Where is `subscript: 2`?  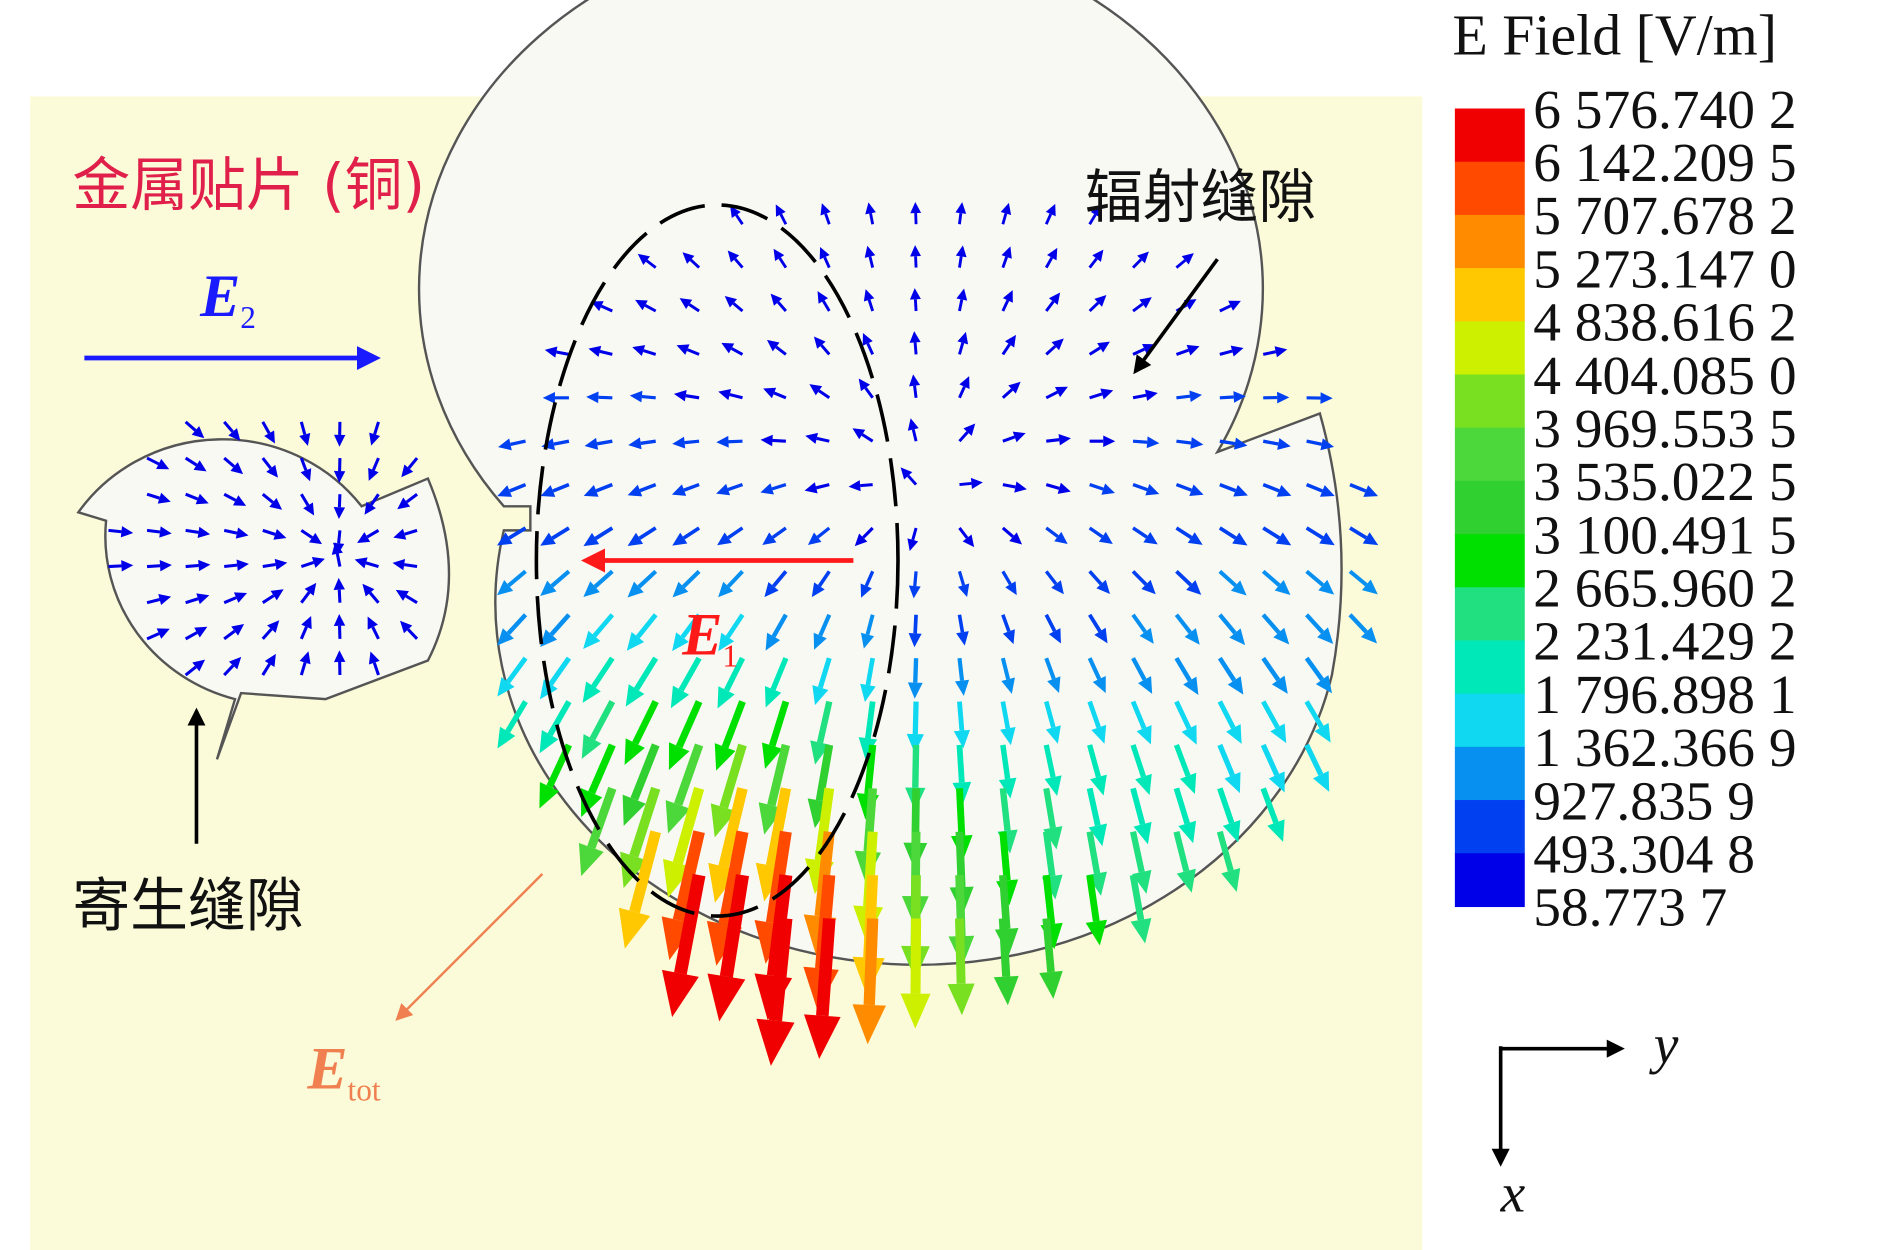
subscript: 2 is located at coordinates (248, 317).